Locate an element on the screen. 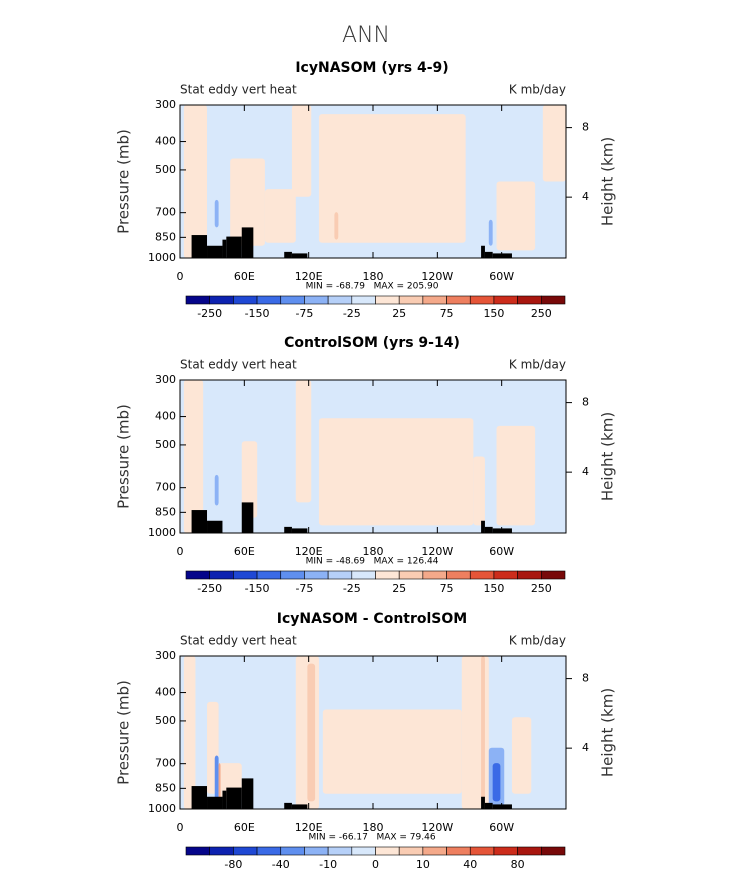 The width and height of the screenshot is (733, 872). panel-title: IcyNASOM - ControlSOM is located at coordinates (372, 619).